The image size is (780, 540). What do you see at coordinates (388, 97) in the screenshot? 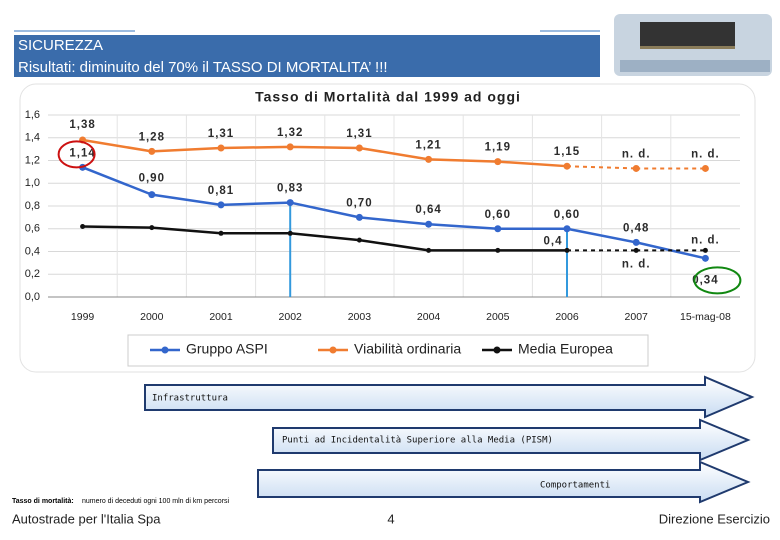
I see `chart-title: Tasso di Mortalità dal 1999 ad oggi` at bounding box center [388, 97].